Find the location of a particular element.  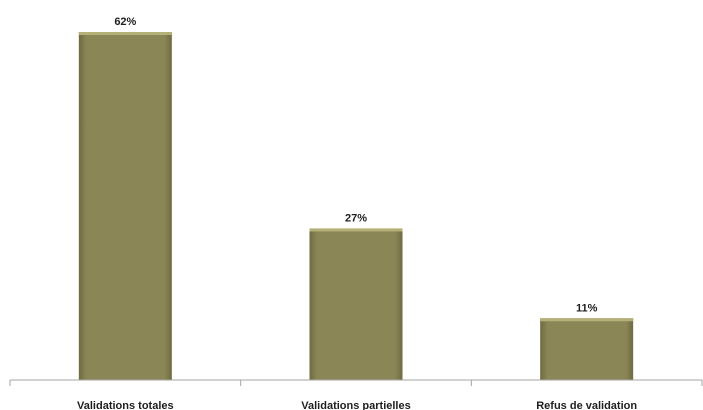

bar-1-top-edge is located at coordinates (125, 33).